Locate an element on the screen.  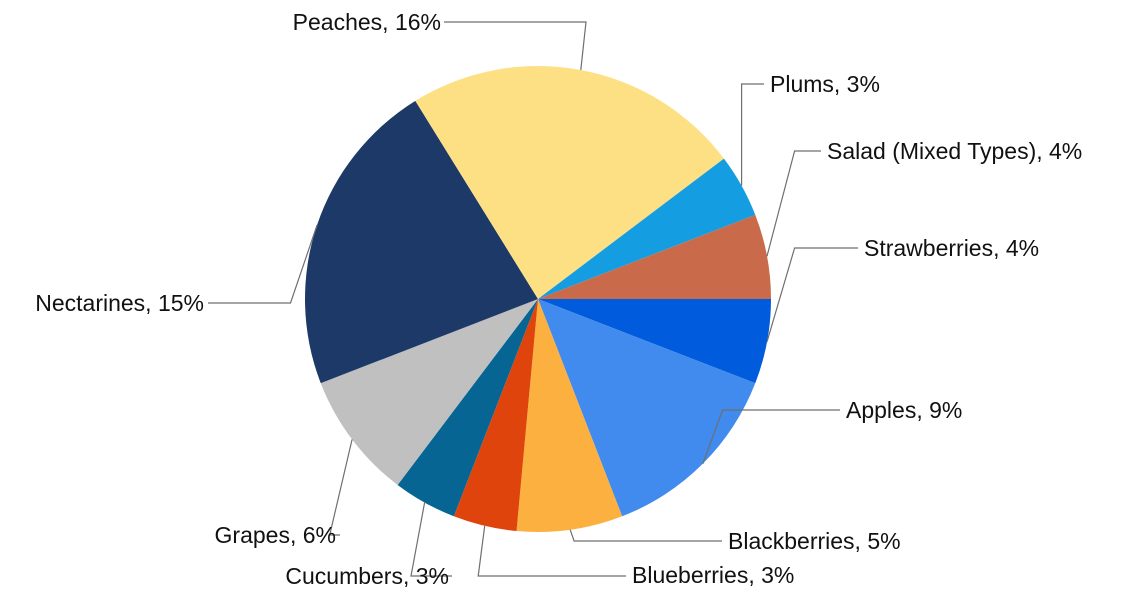
leader-cucumbers is located at coordinates (431, 539).